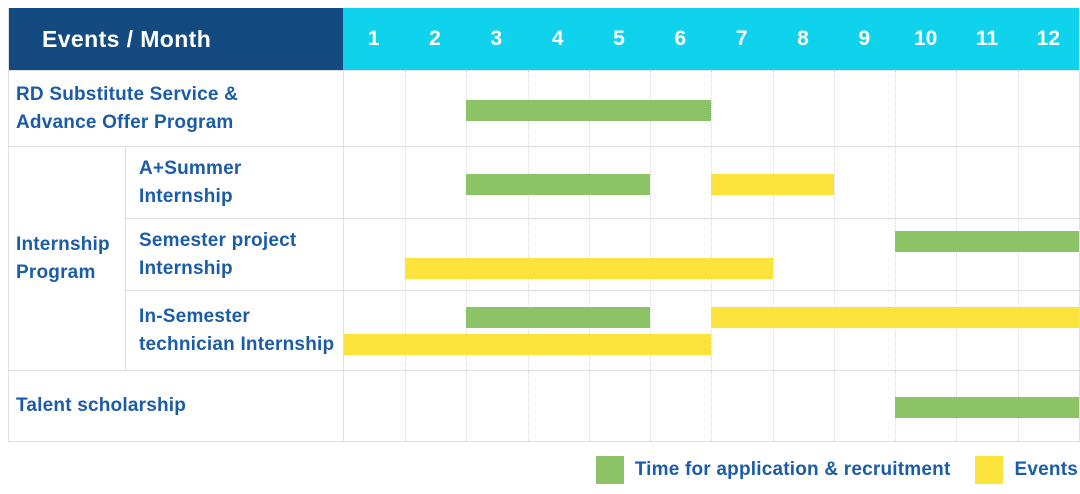 This screenshot has width=1080, height=494. I want to click on month-header-8: 8, so click(803, 39).